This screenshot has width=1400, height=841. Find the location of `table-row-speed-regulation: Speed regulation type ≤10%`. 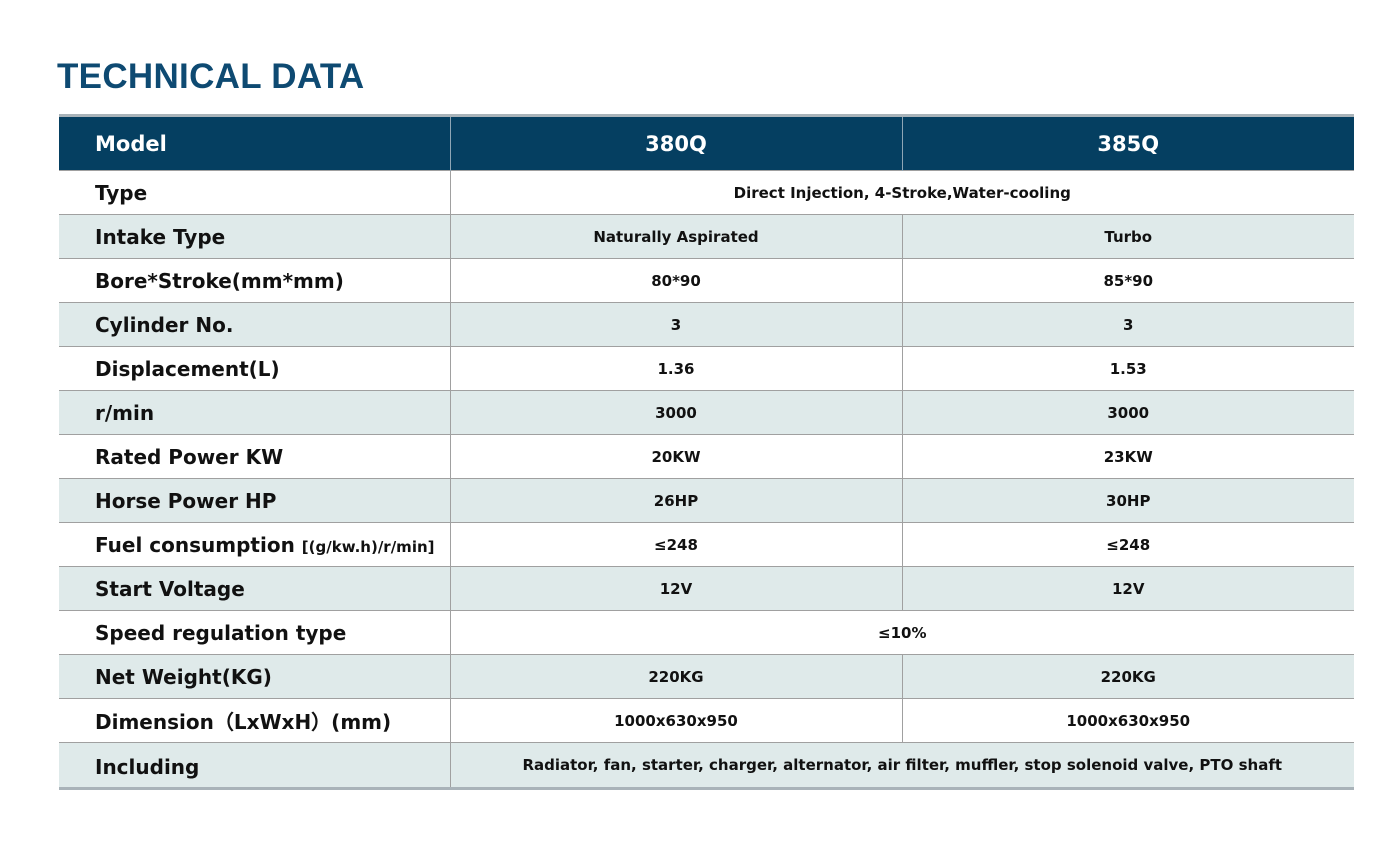

table-row-speed-regulation: Speed regulation type ≤10% is located at coordinates (706, 632).